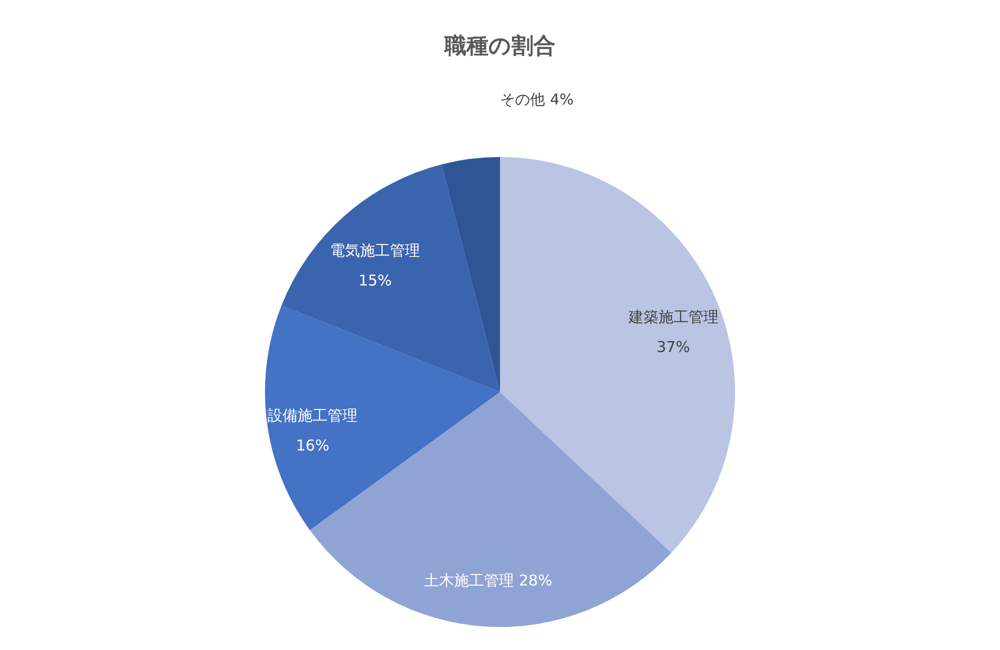 Image resolution: width=1000 pixels, height=650 pixels. Describe the element at coordinates (500, 46) in the screenshot. I see `chart-title: 職種の割合` at that location.